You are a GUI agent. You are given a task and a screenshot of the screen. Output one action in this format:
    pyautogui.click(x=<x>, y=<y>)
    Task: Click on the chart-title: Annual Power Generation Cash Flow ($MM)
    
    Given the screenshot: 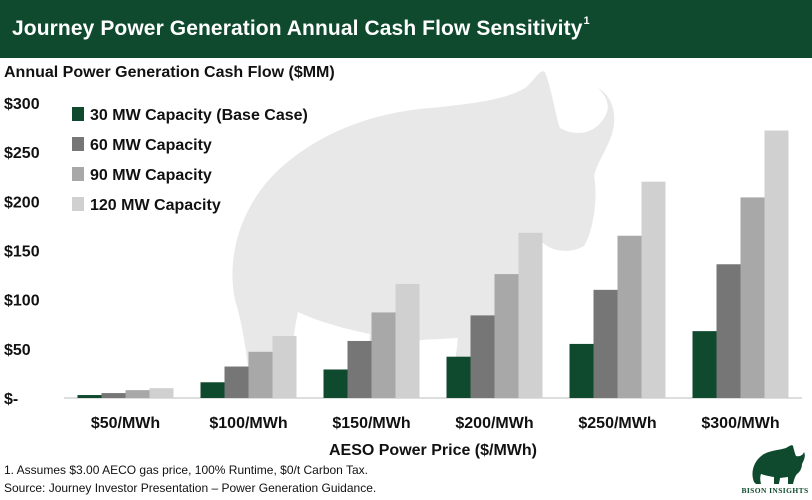 What is the action you would take?
    pyautogui.click(x=169, y=72)
    